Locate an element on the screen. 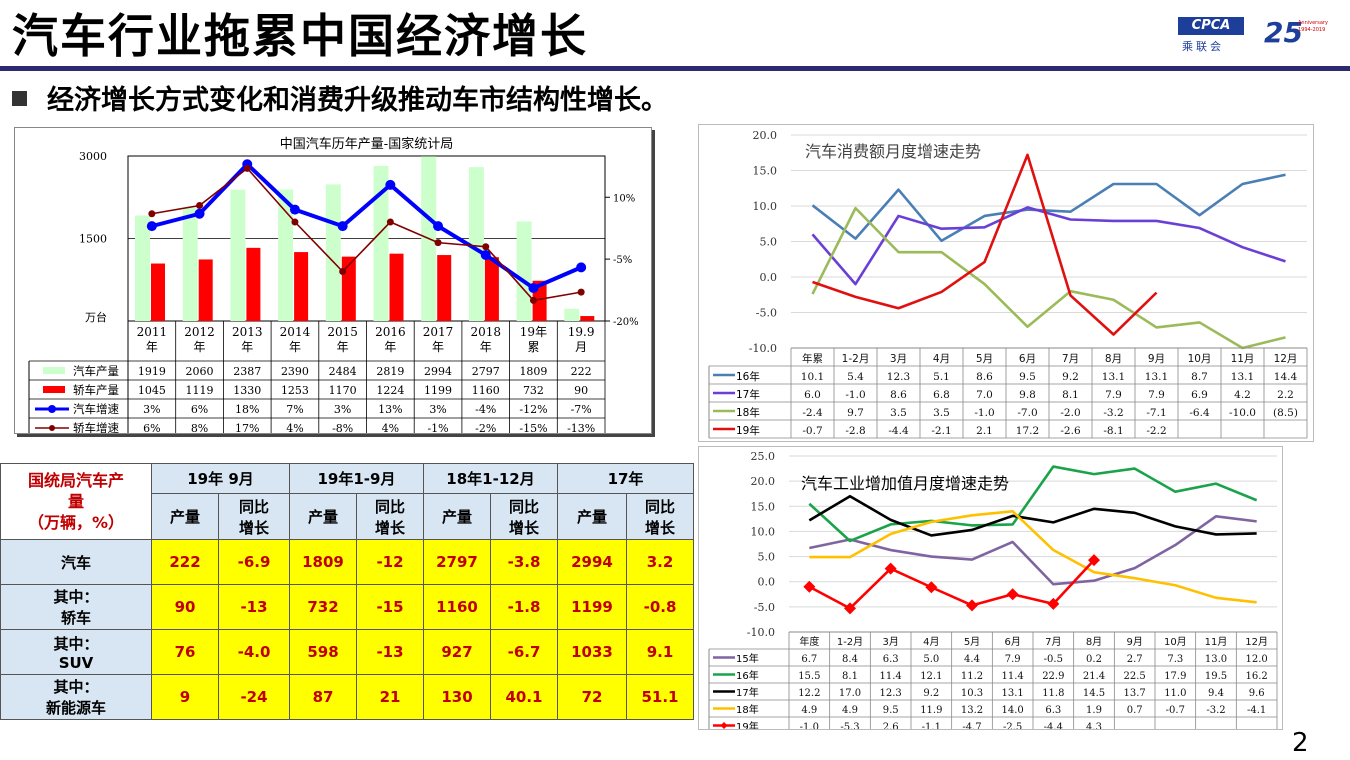  data-label: -6.4 is located at coordinates (1199, 413).